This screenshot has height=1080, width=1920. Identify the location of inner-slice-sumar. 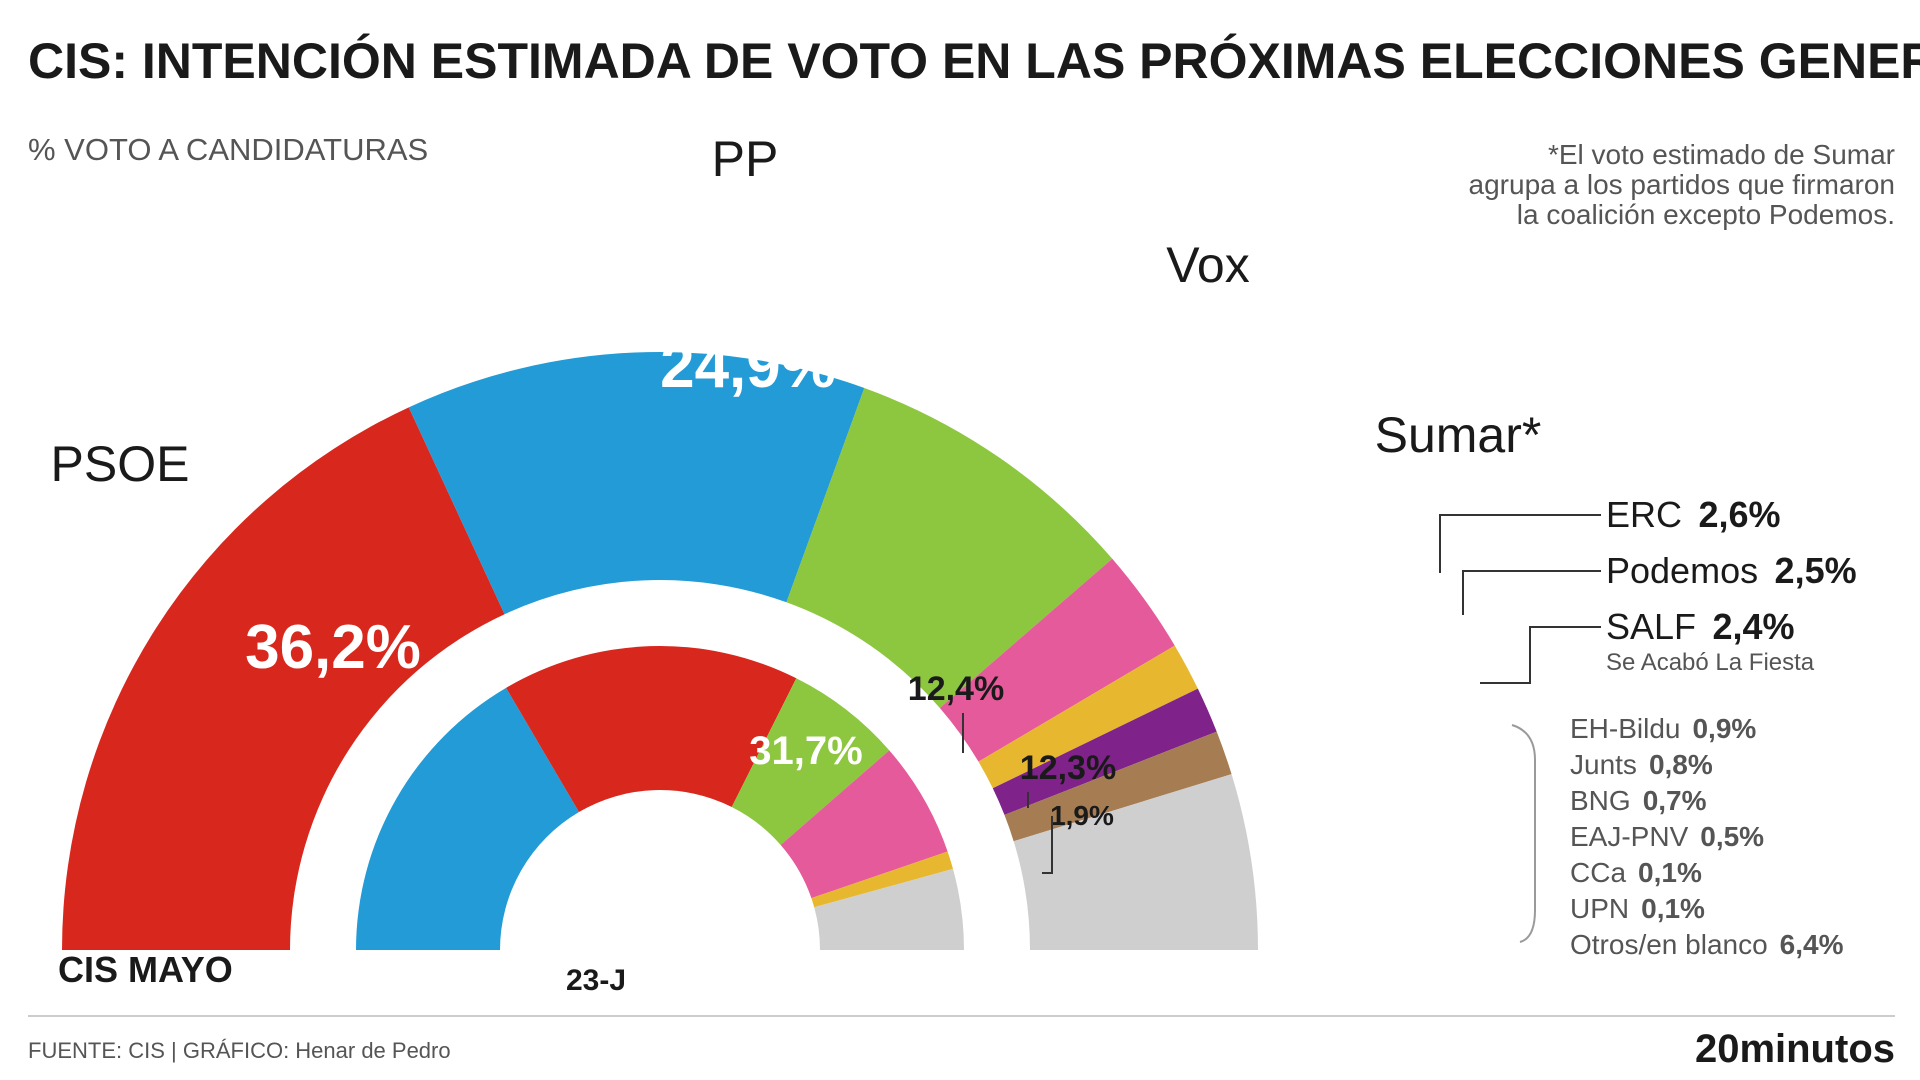
(864, 824).